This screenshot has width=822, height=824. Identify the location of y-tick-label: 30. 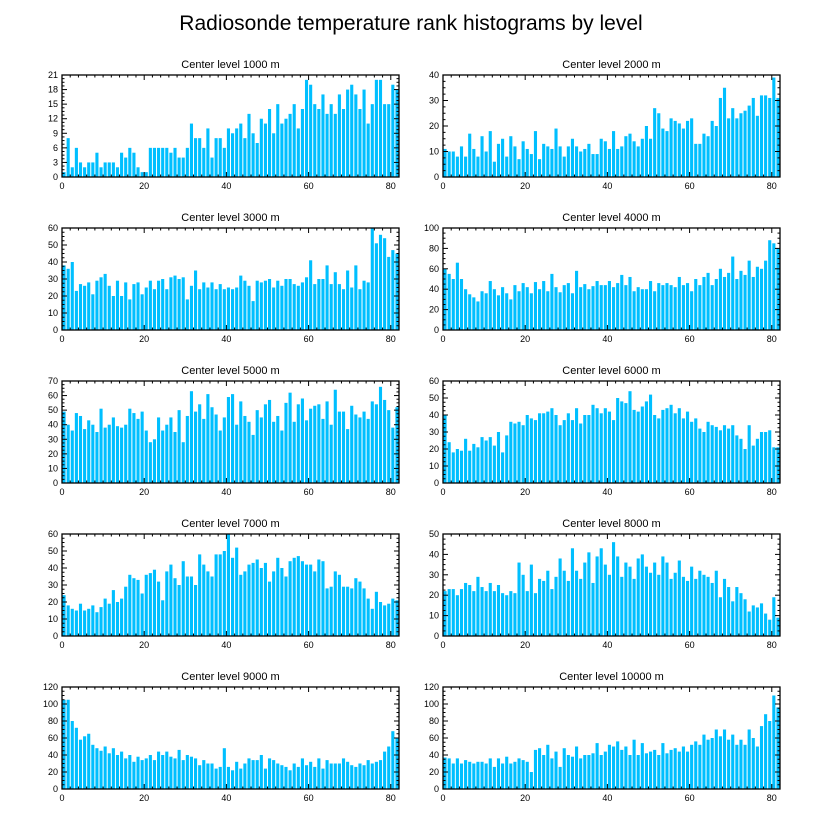
(53, 279).